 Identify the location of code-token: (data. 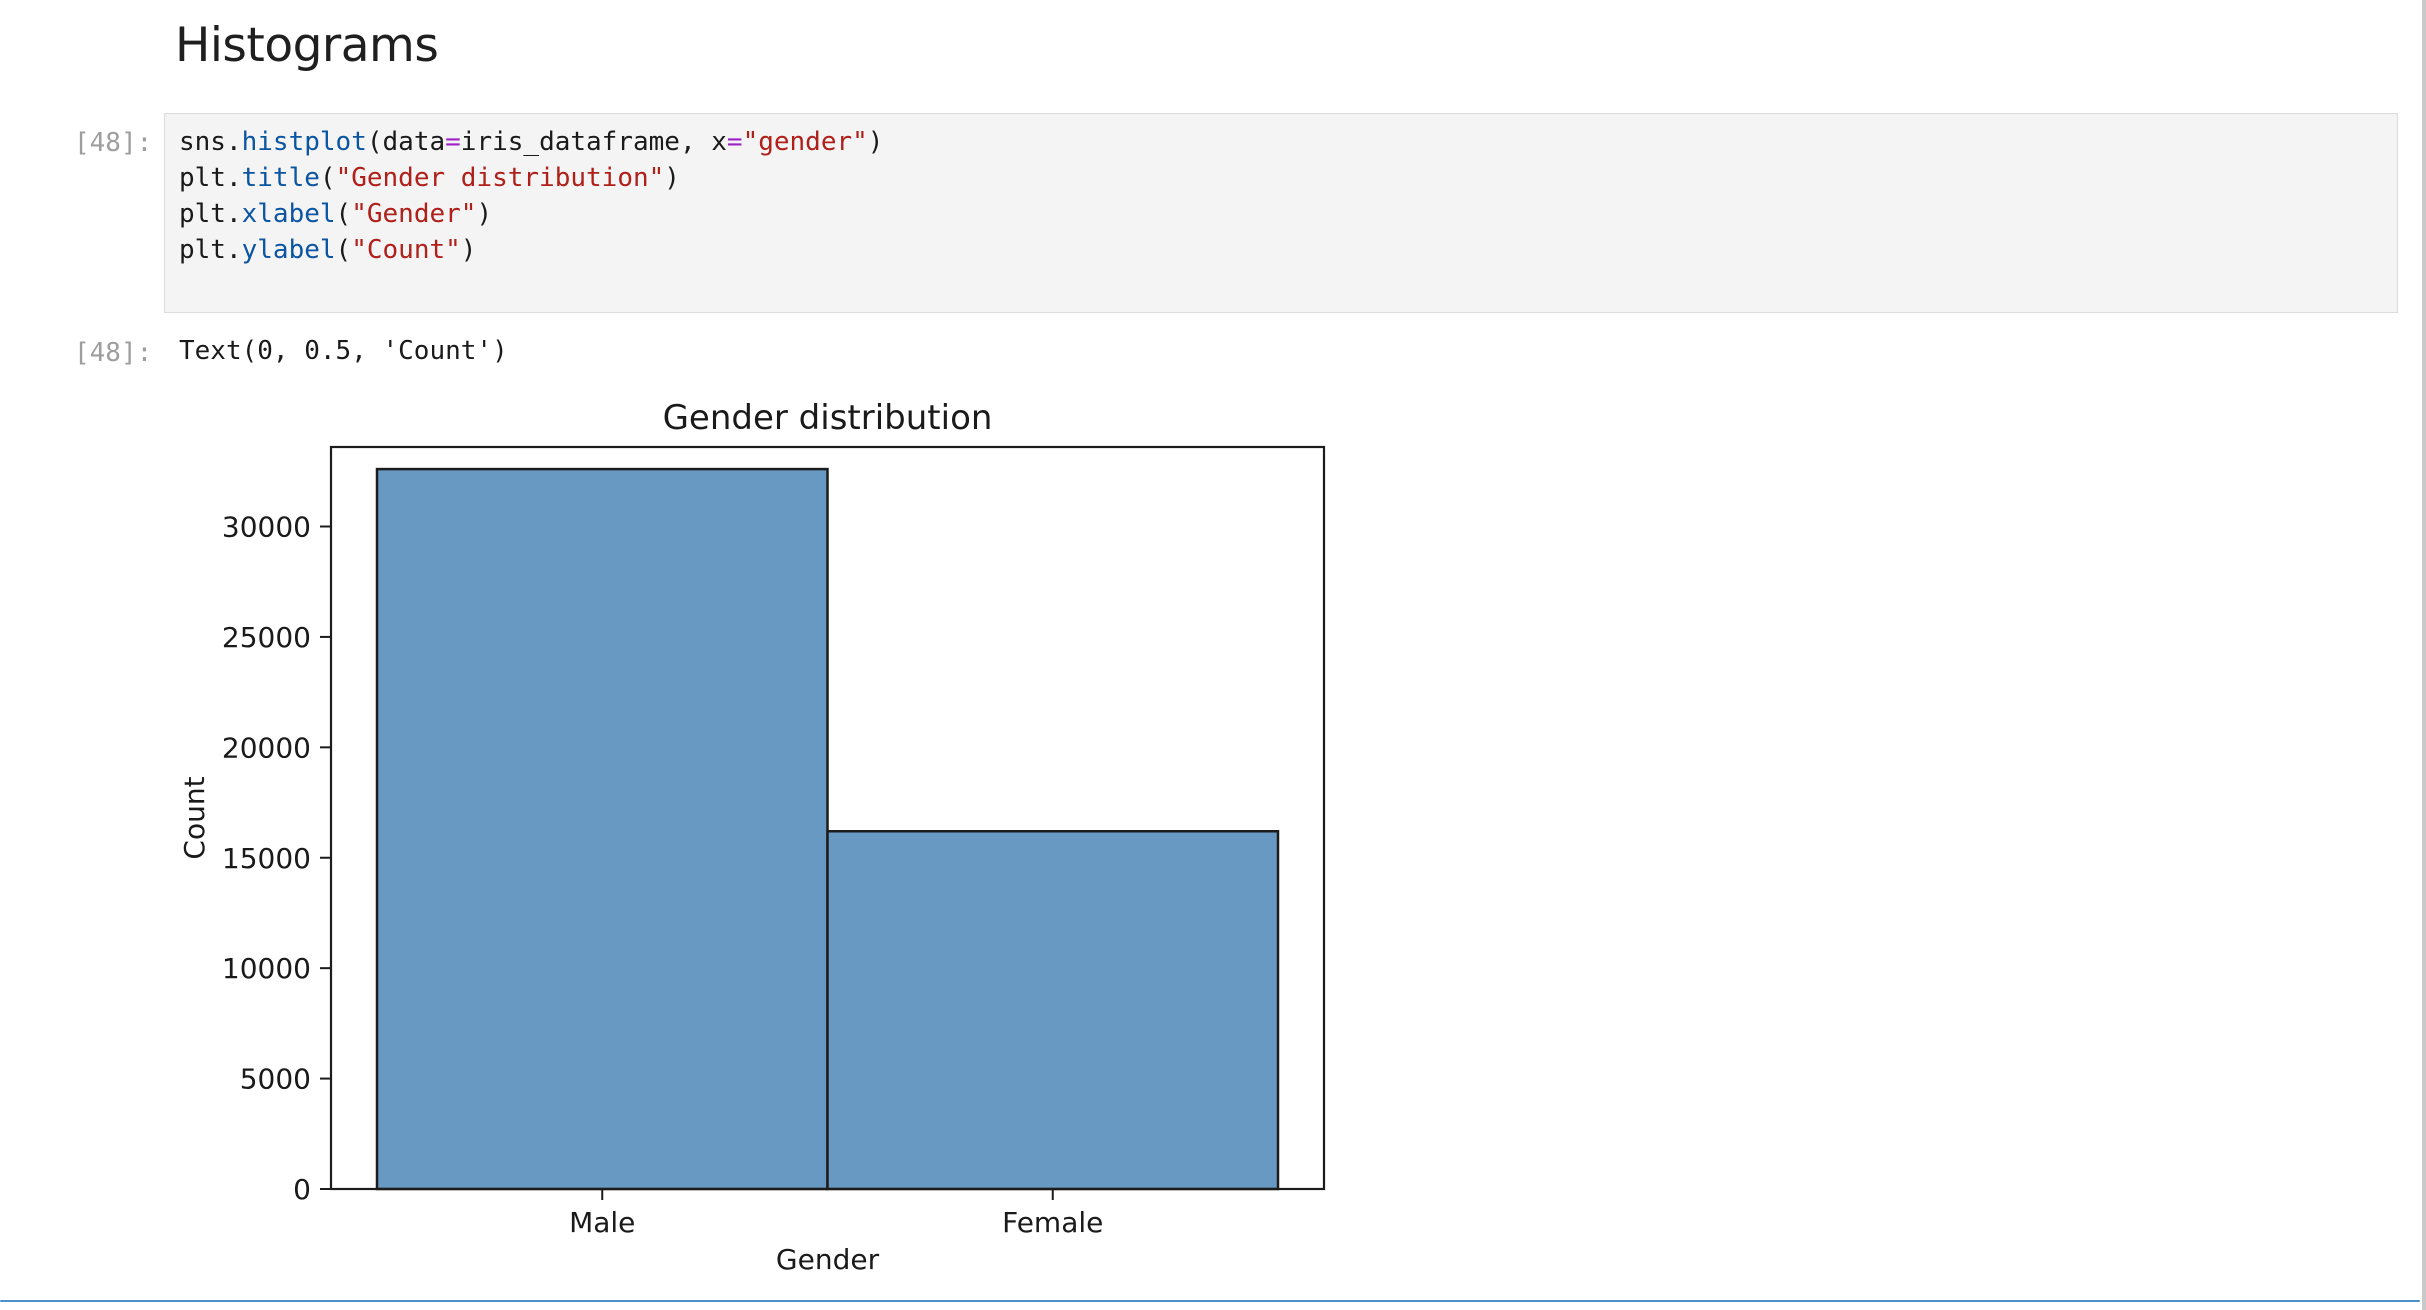
(406, 142).